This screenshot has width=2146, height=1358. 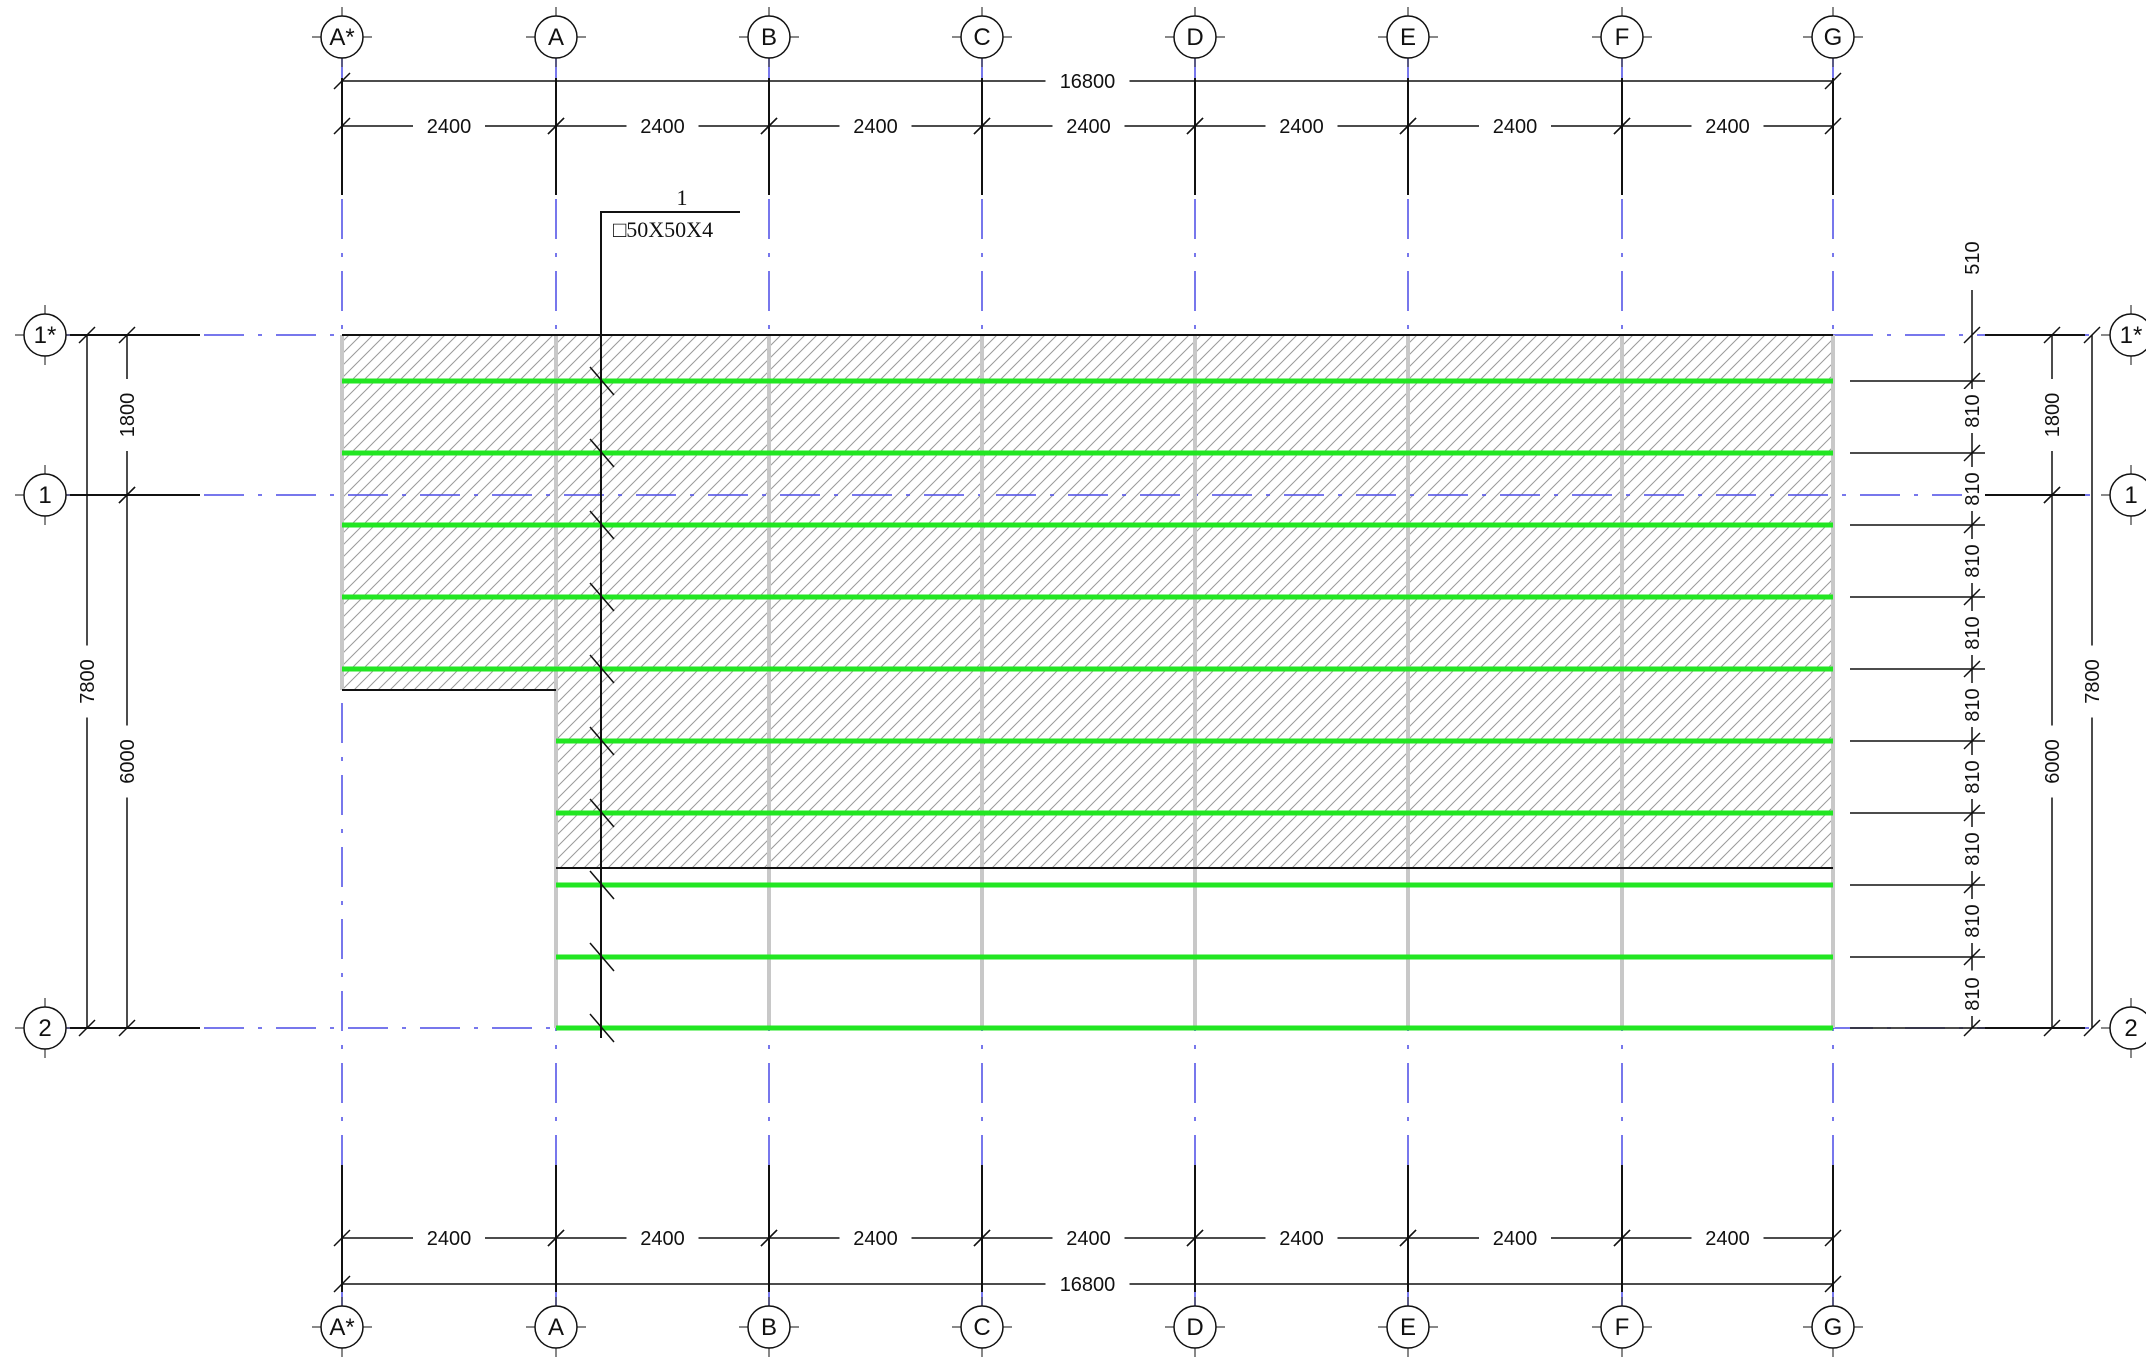 I want to click on dim-left-outer: 7800, so click(x=88, y=681).